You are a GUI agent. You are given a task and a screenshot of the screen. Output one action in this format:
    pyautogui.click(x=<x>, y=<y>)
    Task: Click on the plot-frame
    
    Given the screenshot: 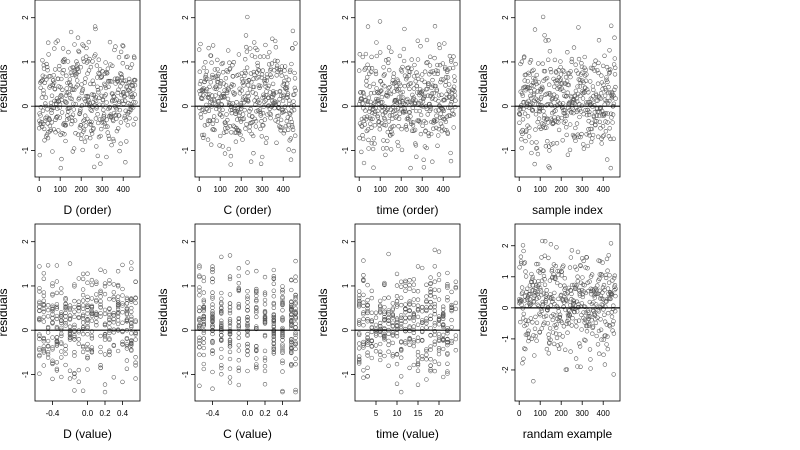 What is the action you would take?
    pyautogui.click(x=407, y=312)
    